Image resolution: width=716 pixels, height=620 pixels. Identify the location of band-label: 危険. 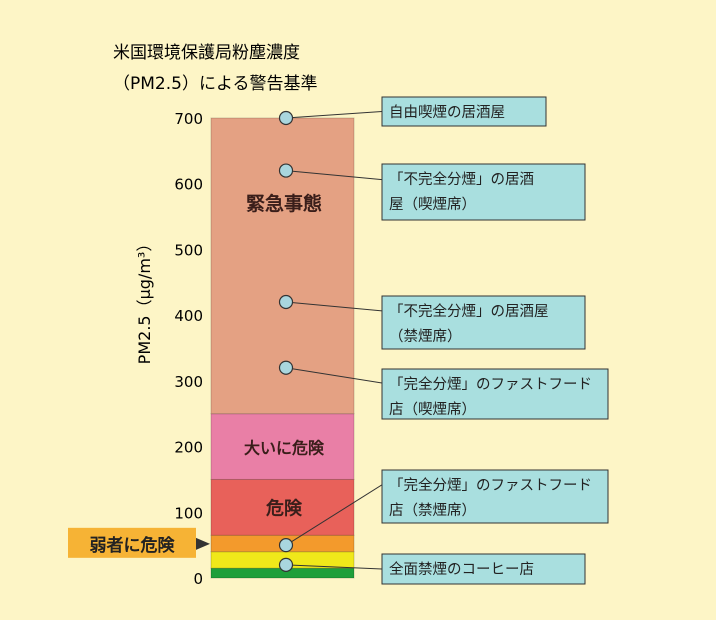
(284, 508).